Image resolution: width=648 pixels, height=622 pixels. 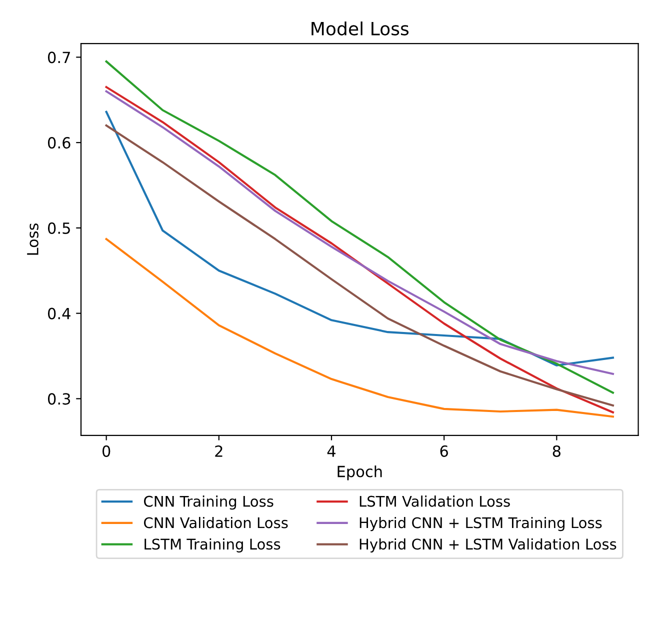 I want to click on x-tick-label: 0, so click(x=106, y=451).